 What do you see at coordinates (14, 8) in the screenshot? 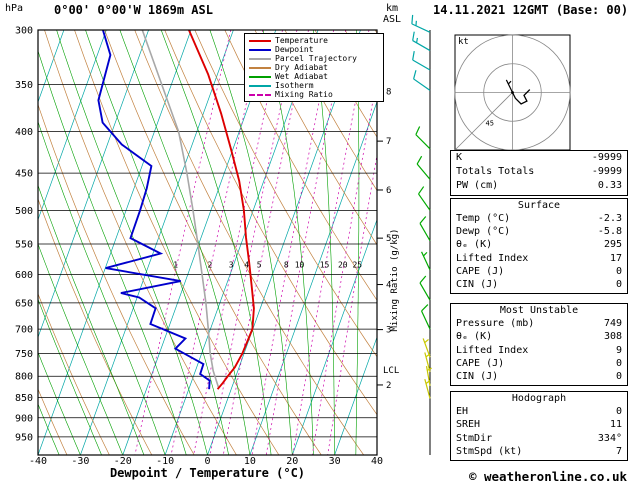
I see `pressure-axis-unit: hPa` at bounding box center [14, 8].